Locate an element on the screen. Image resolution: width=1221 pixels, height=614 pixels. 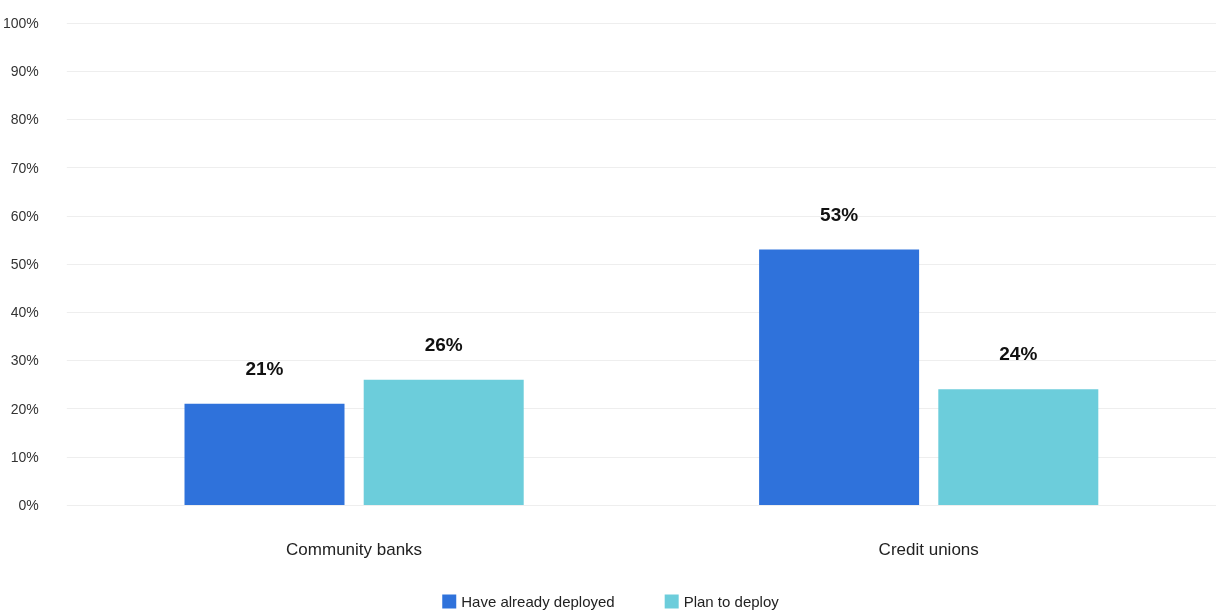
y-tick-label: 40% is located at coordinates (24, 312).